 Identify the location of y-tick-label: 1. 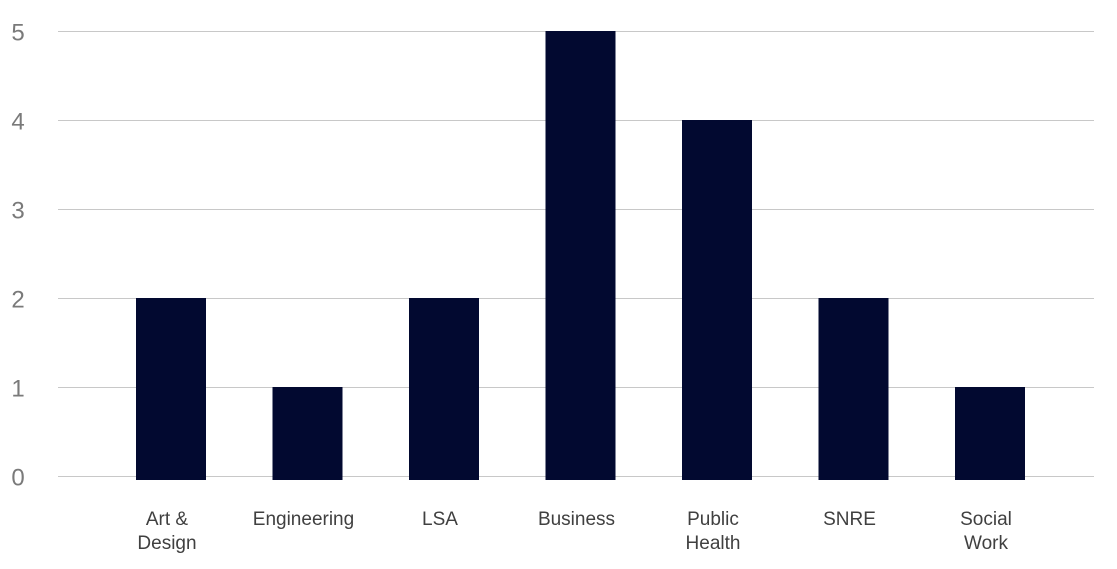
(17, 389).